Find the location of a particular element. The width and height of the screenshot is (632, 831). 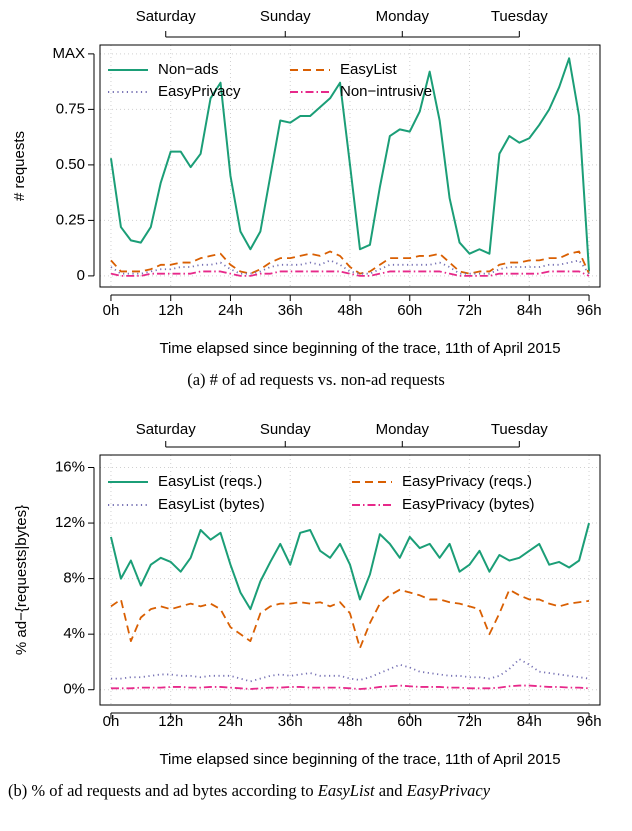

legend-label: Non−ads is located at coordinates (188, 69).